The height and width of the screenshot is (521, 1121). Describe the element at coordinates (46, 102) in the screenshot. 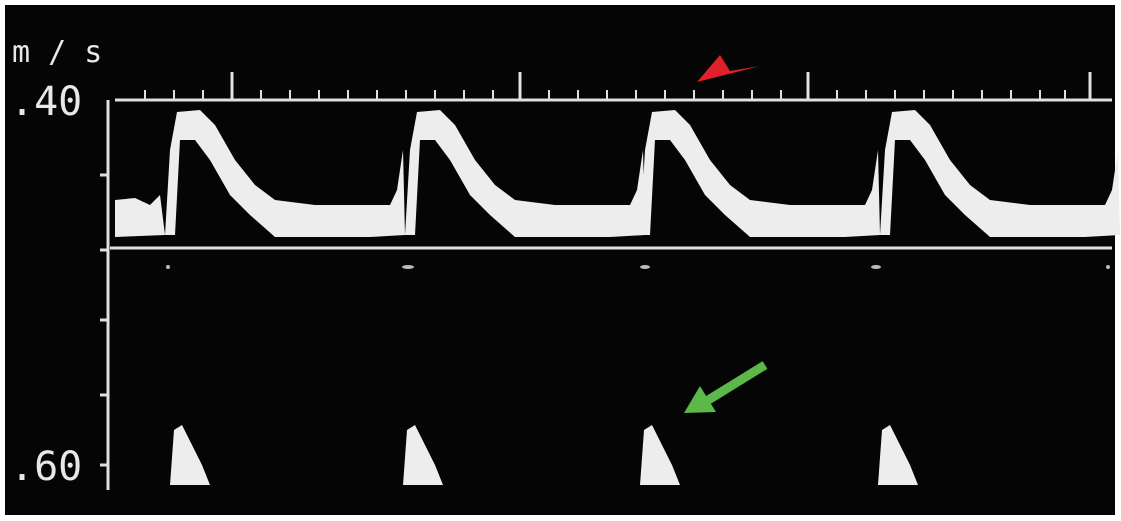

I see `scale-label: .40` at that location.